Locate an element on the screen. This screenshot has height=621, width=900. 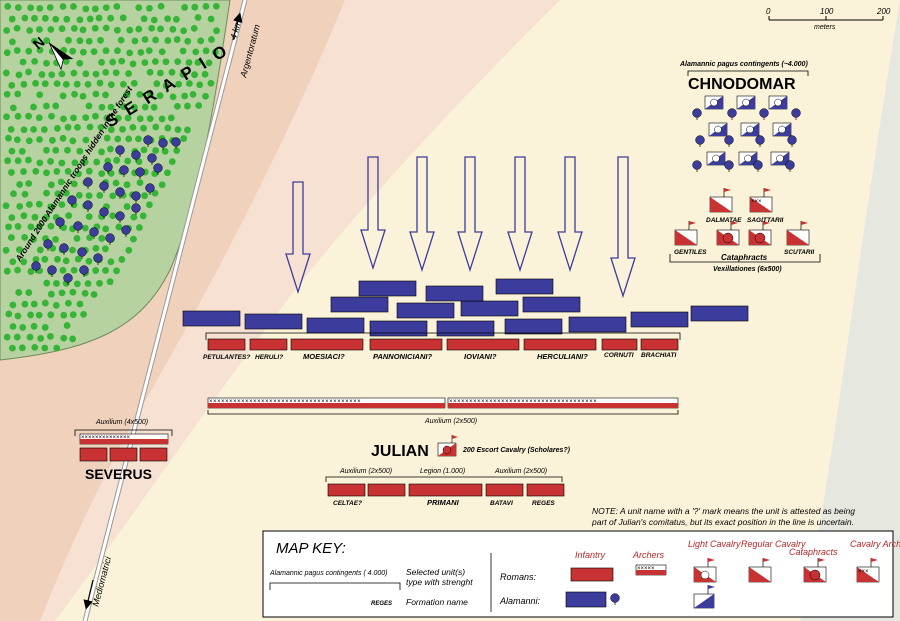
key-sample-desc-1: Selected unit(s) is located at coordinates (435, 572).